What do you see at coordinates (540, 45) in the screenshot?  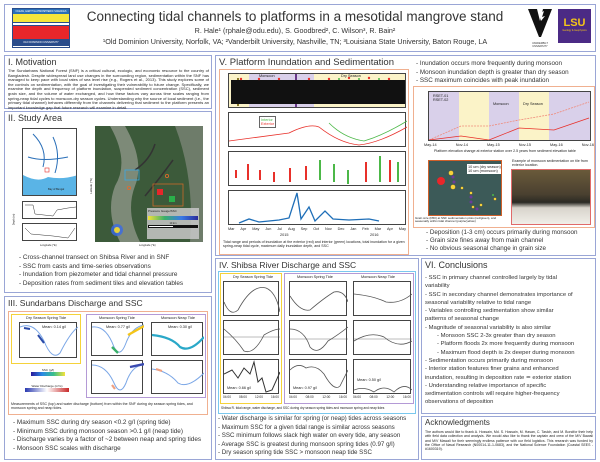 I see `vanderbilt-logo-text: VANDERBILT UNIVERSITY` at bounding box center [540, 45].